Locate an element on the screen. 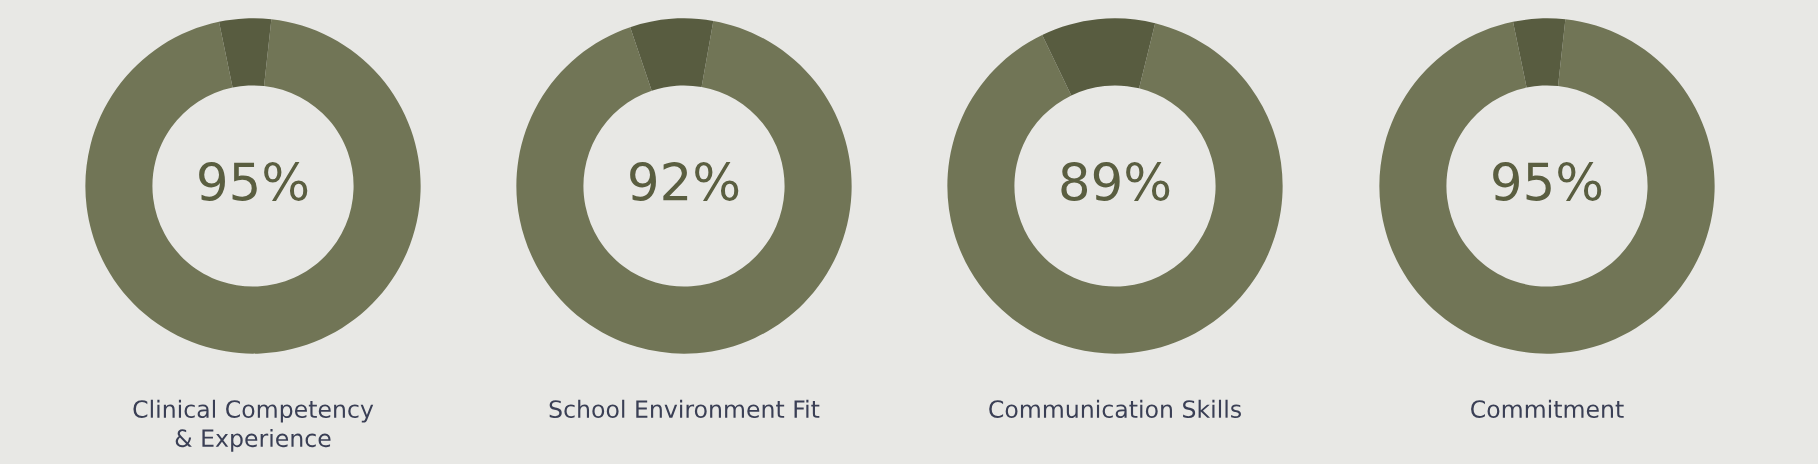  text: Clinical Competency & Experience is located at coordinates (253, 425).